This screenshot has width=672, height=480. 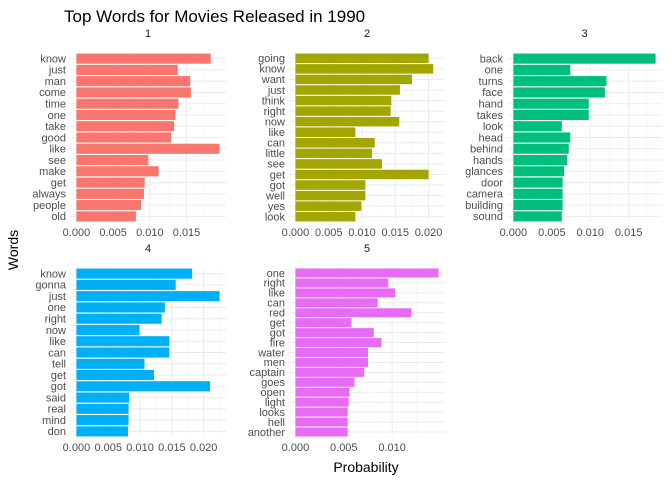 I want to click on y-tick-label: people, so click(x=49, y=206).